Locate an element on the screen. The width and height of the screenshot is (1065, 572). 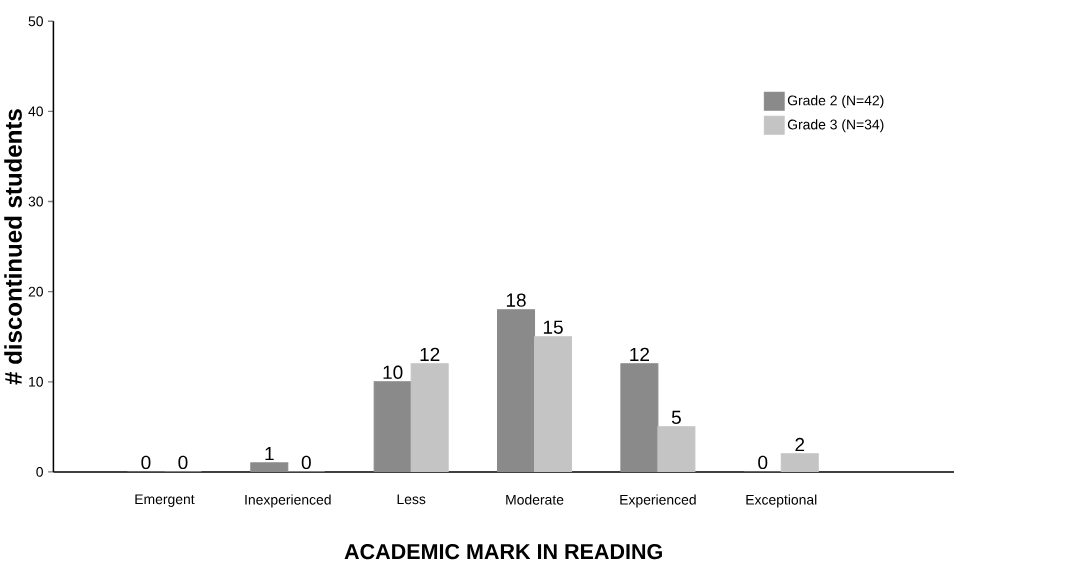
legend-label: Grade 3 (N=34) is located at coordinates (835, 126).